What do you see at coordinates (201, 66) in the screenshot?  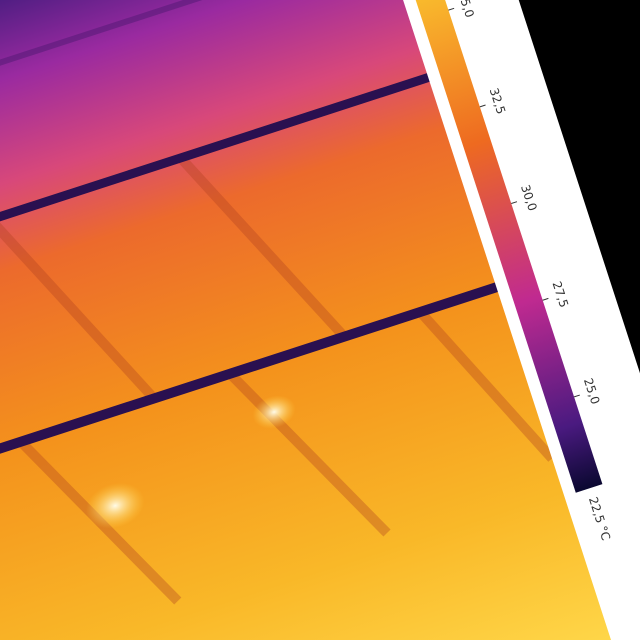 I see `panel-gap` at bounding box center [201, 66].